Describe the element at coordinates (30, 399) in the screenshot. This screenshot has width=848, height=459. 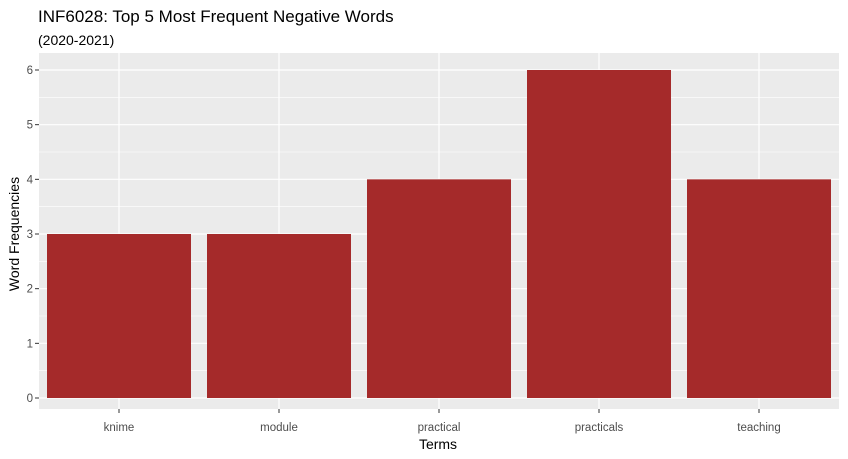
I see `y-tick-label: 0` at that location.